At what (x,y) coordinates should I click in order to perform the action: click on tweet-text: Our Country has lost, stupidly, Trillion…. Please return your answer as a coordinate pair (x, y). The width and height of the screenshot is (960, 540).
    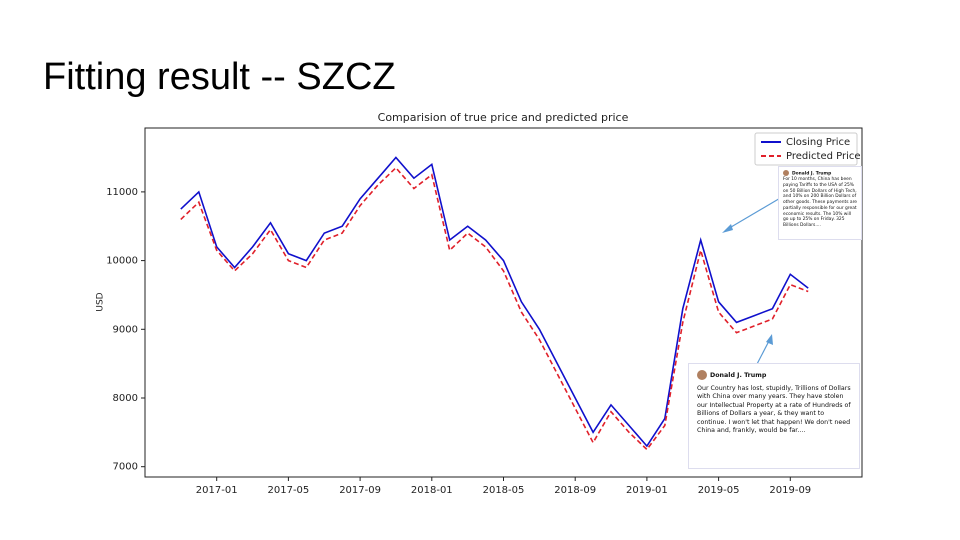
    Looking at the image, I should click on (774, 409).